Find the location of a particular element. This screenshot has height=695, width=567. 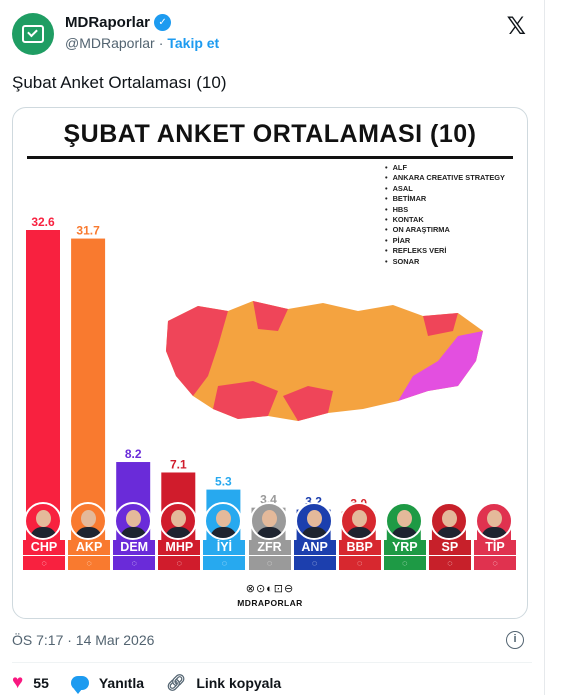

reply-button: Yanıtla is located at coordinates (107, 684).